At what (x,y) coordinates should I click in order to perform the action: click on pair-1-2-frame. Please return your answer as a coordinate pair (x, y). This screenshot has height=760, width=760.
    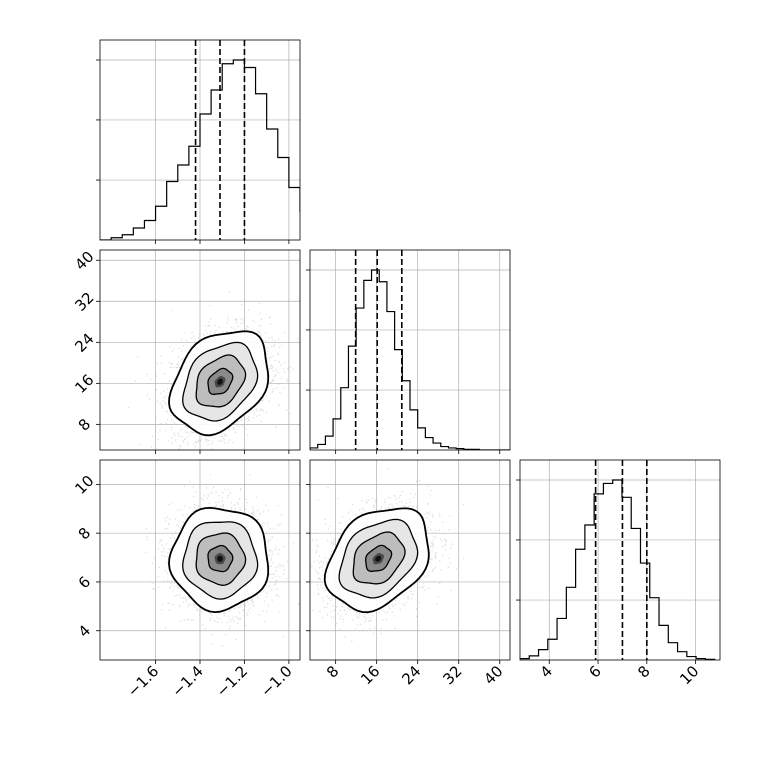
    Looking at the image, I should click on (410, 560).